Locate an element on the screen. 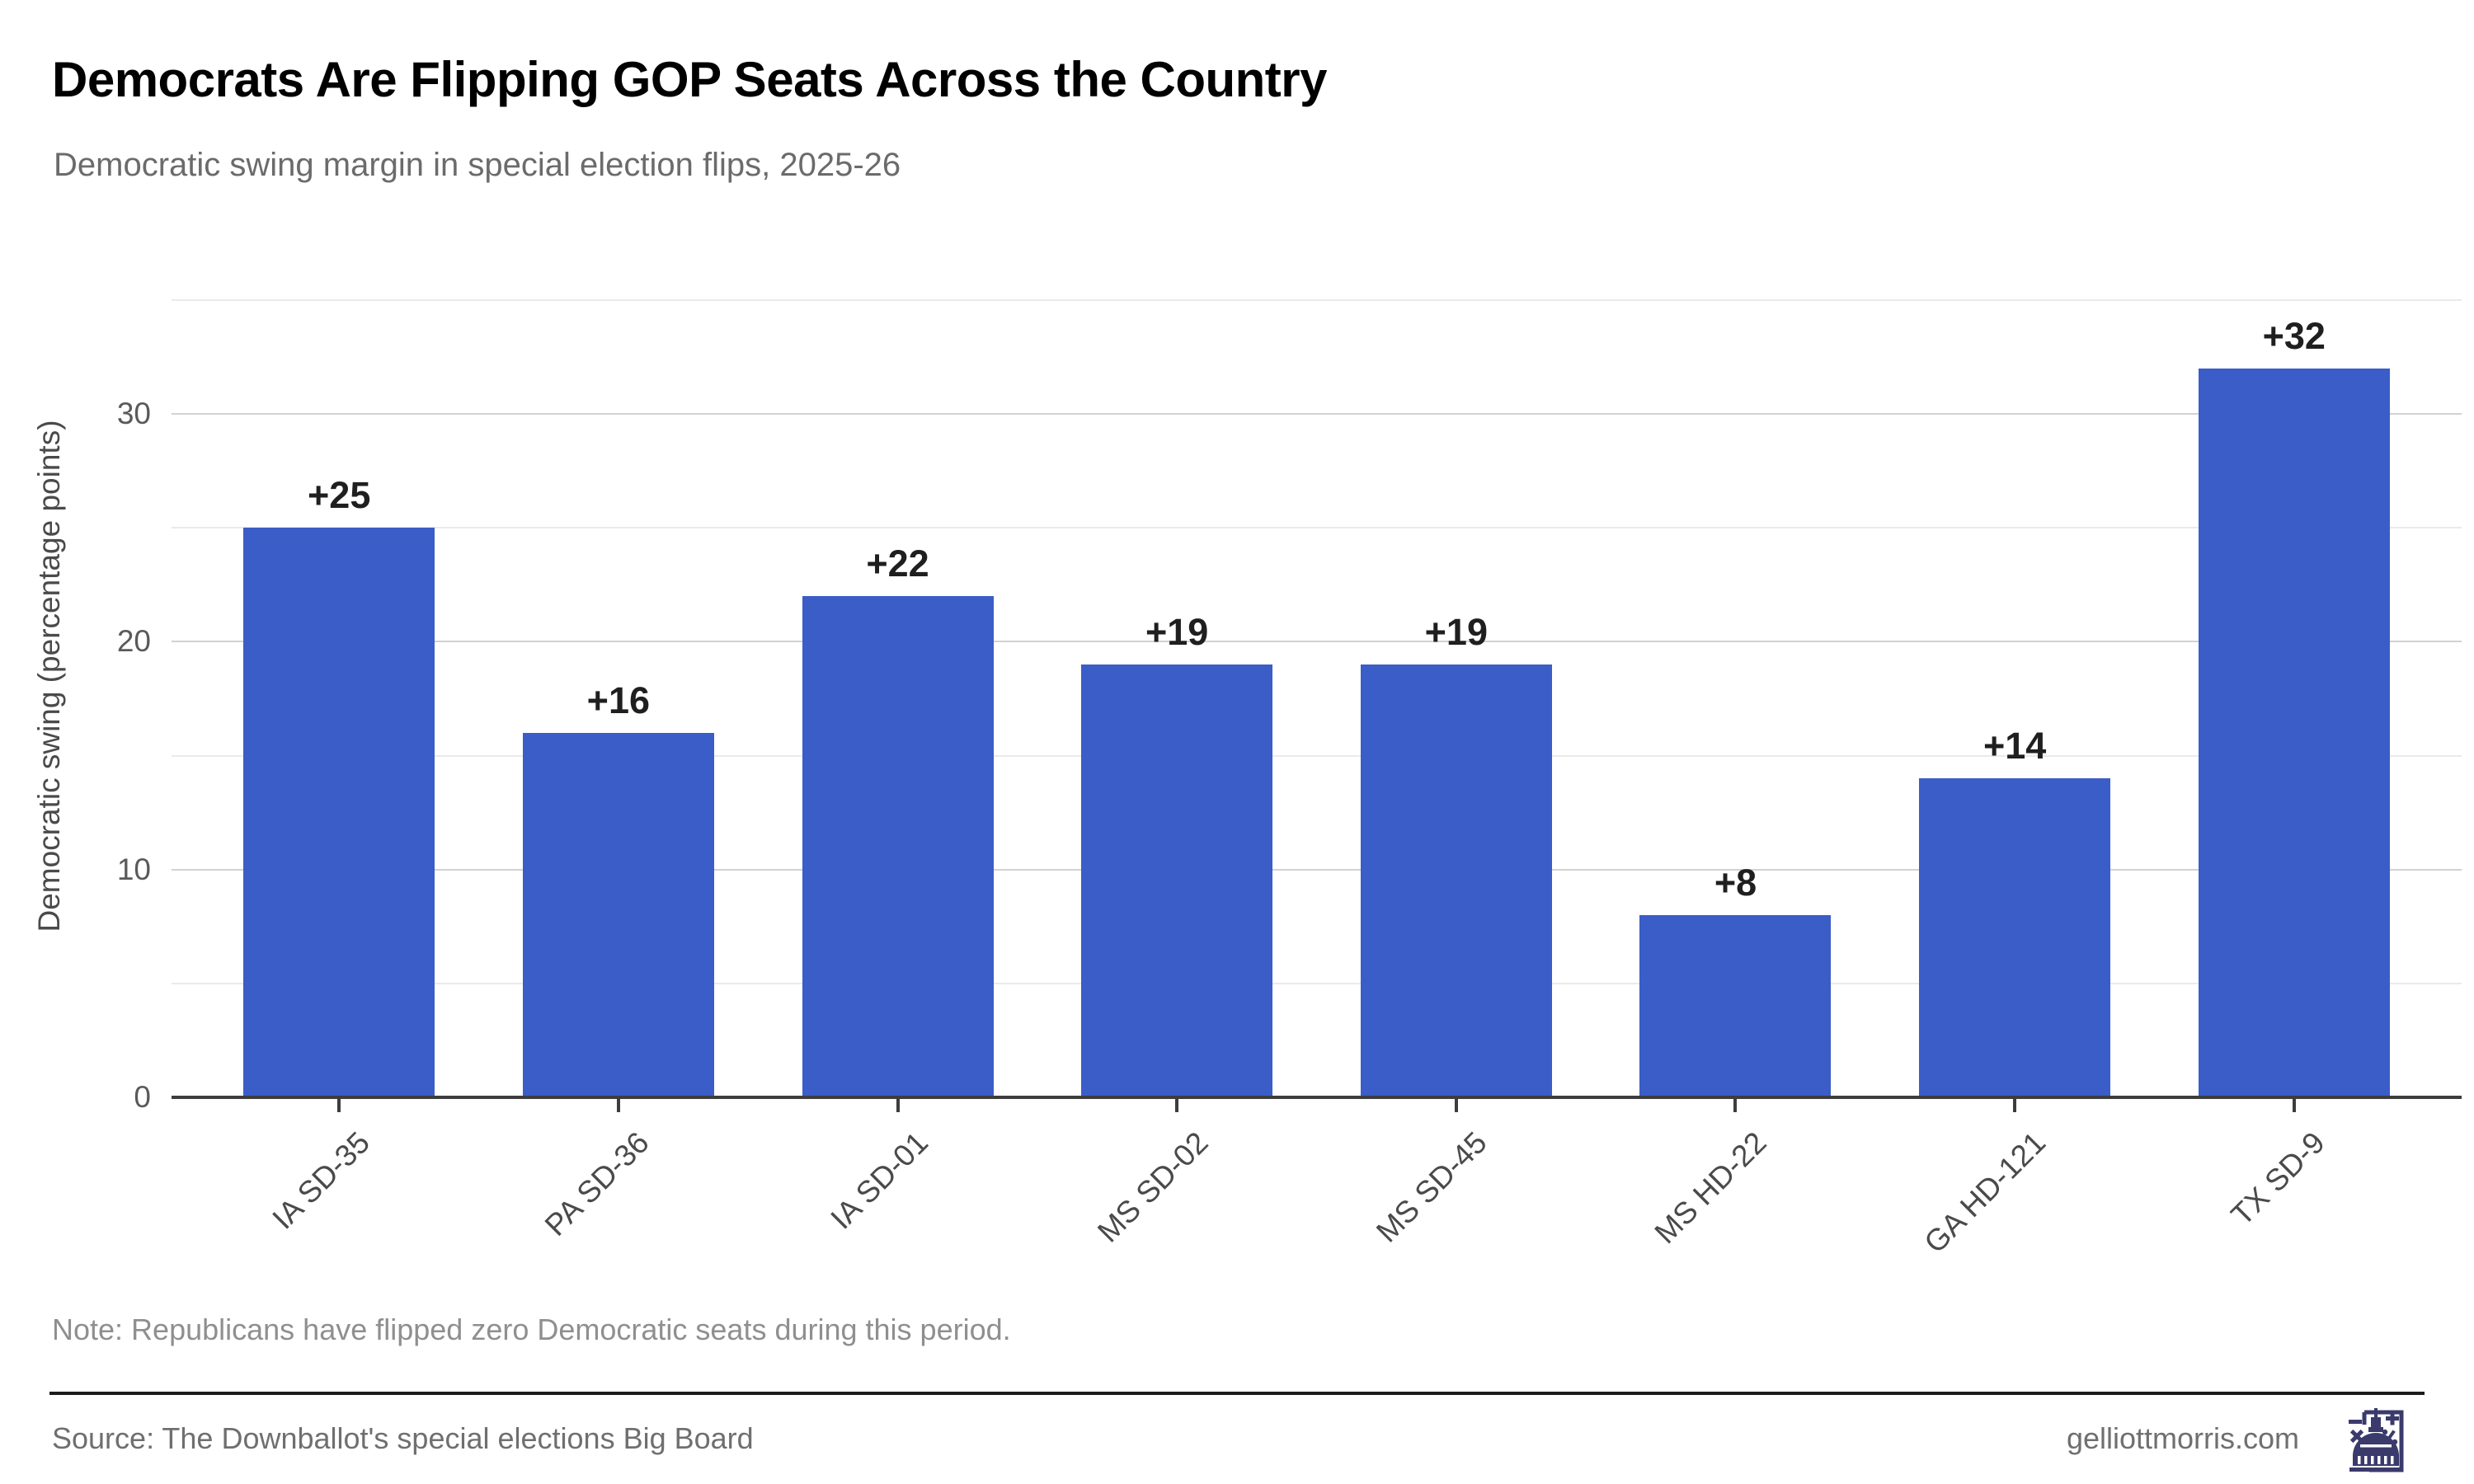 This screenshot has height=1484, width=2474. bar-value-label: +14 is located at coordinates (2014, 746).